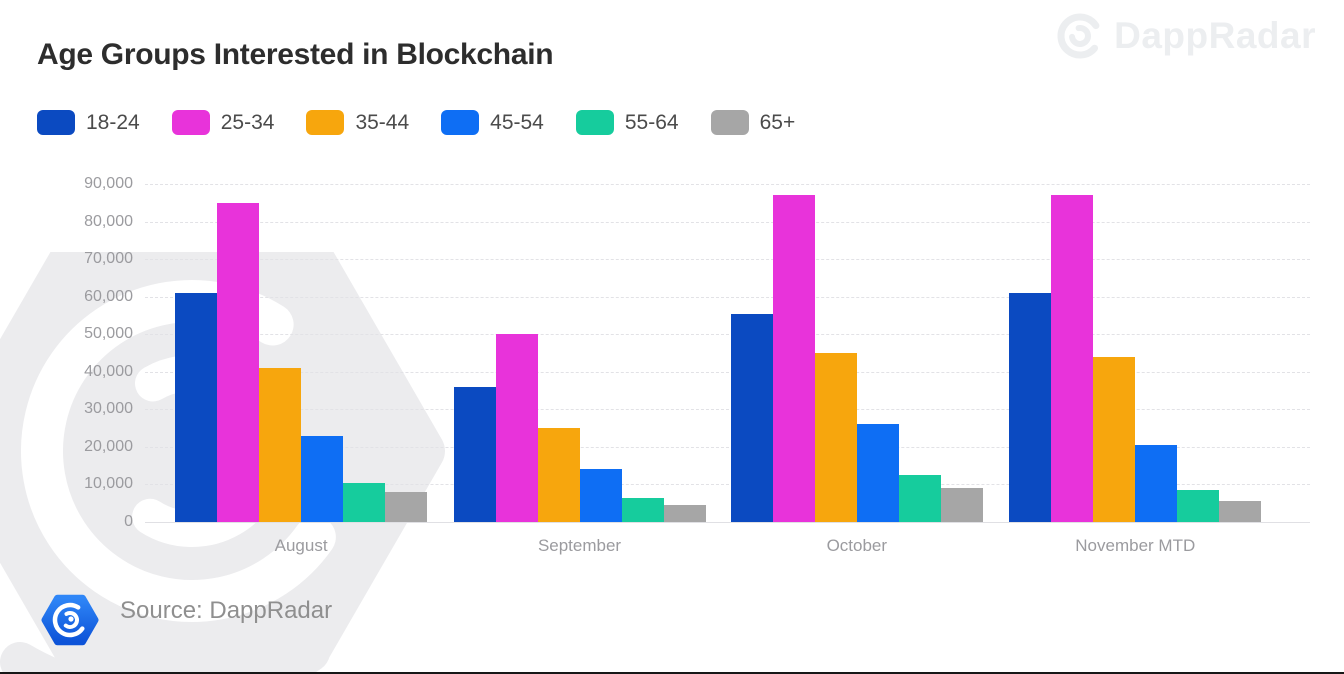  Describe the element at coordinates (295, 54) in the screenshot. I see `page-title: Age Groups Interested in Blockchain` at that location.